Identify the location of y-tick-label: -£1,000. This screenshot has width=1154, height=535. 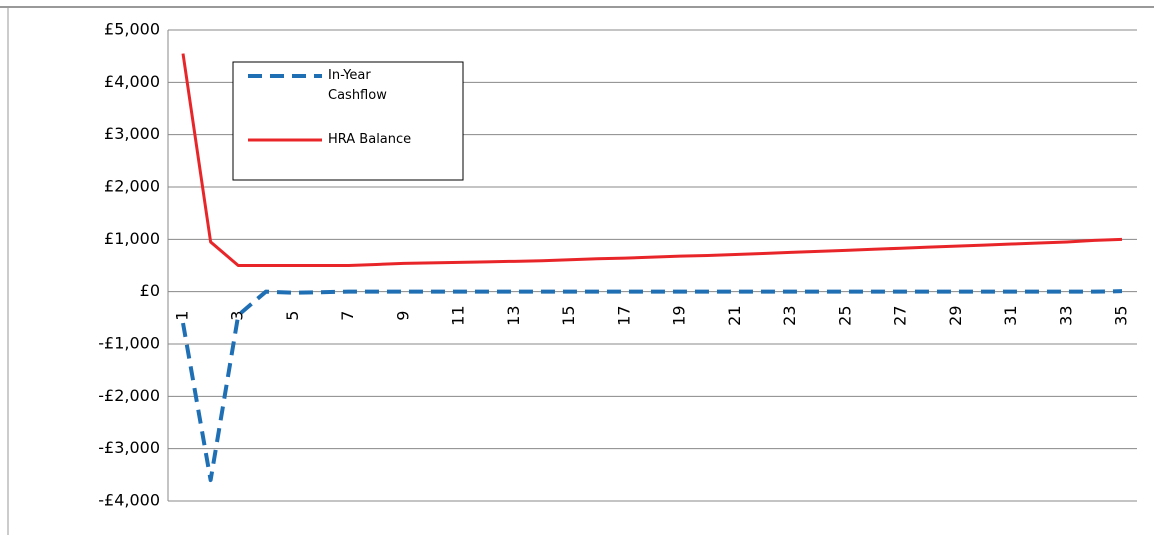
(129, 343).